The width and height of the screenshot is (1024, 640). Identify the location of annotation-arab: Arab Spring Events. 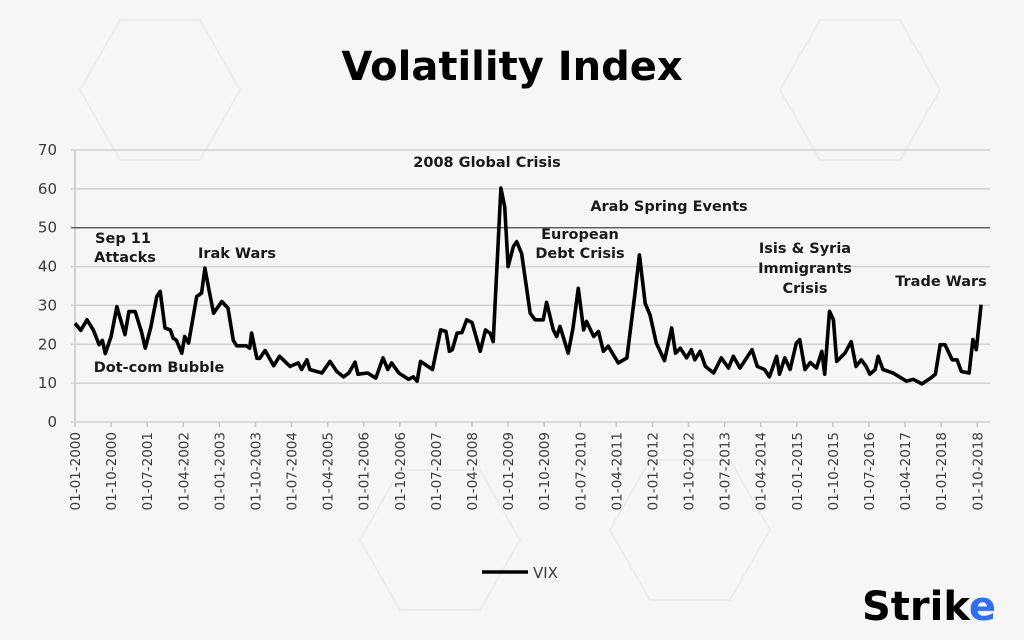
(668, 207).